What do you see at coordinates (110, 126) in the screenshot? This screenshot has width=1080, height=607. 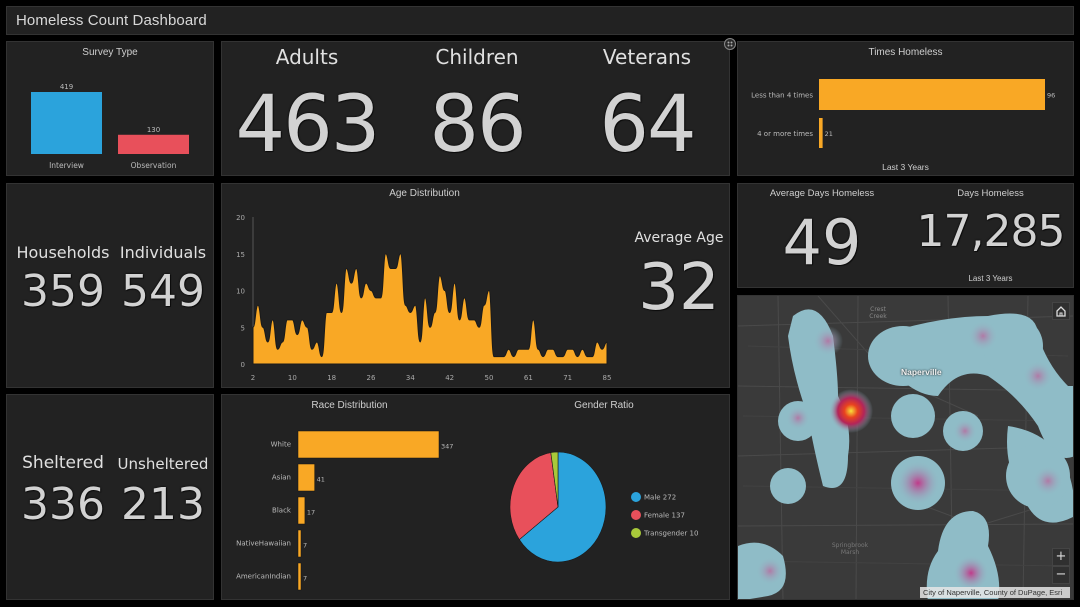 I see `survey-type-chart: 419 Interview 130 Observation` at bounding box center [110, 126].